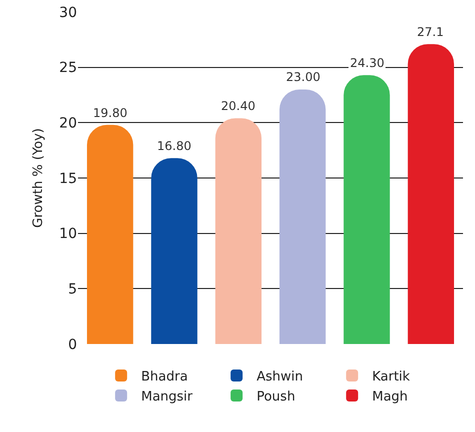  I want to click on data-label: 24.30, so click(367, 63).